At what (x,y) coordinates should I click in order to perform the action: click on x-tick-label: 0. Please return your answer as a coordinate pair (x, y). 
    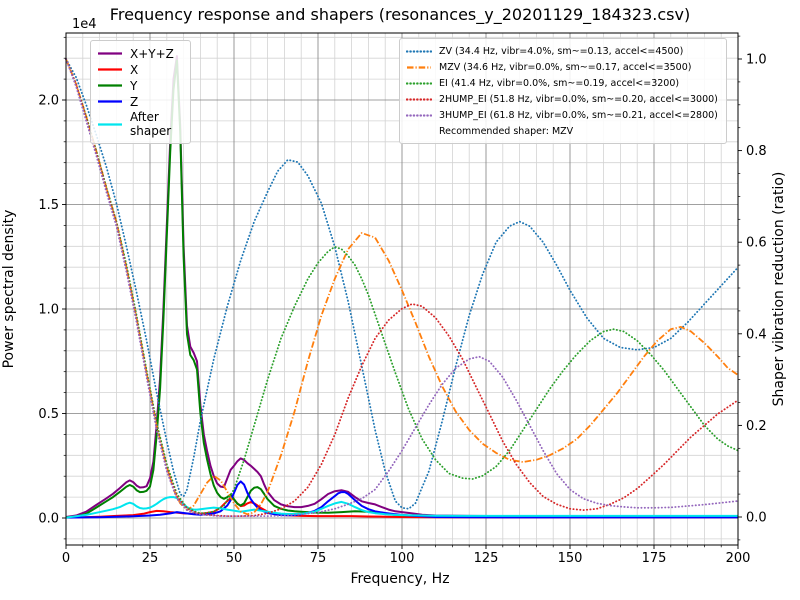
    Looking at the image, I should click on (66, 558).